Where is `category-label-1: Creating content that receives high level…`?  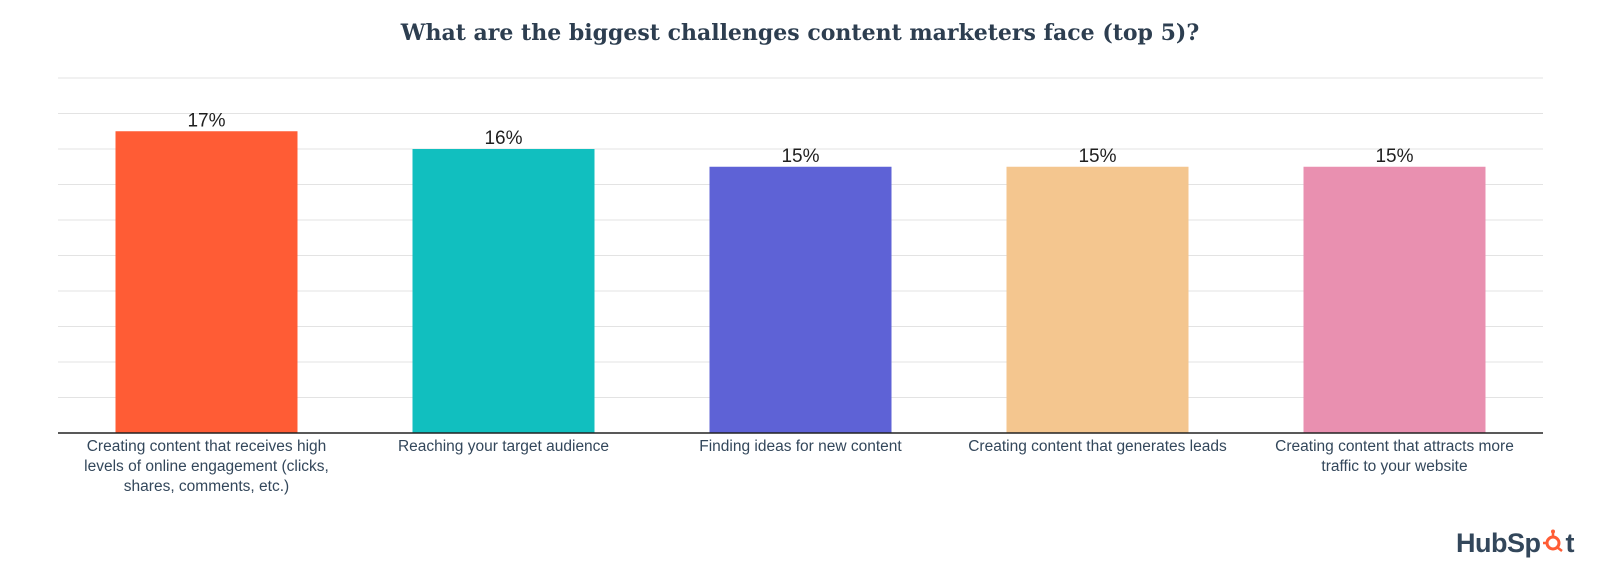
category-label-1: Creating content that receives high level… is located at coordinates (207, 467).